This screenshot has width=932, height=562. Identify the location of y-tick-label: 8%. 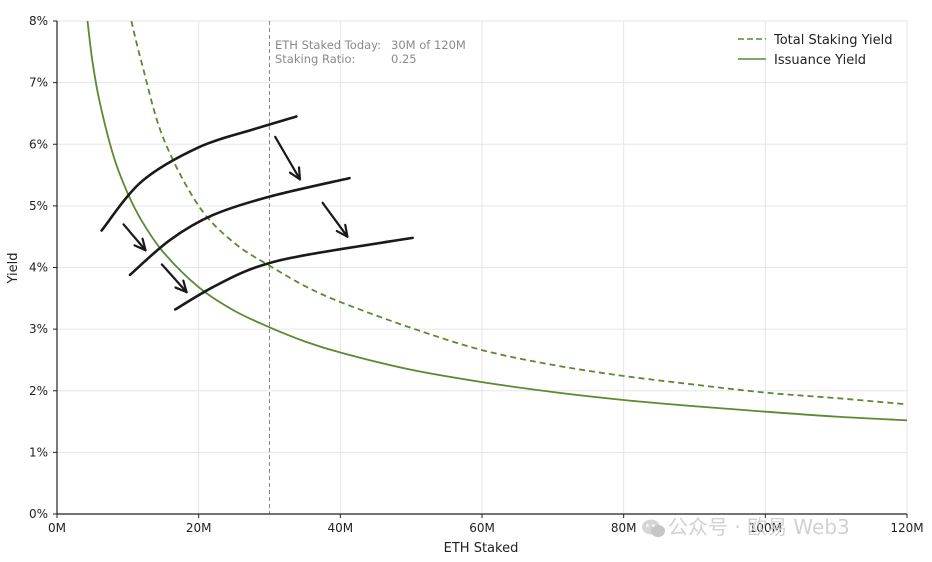
(38, 21).